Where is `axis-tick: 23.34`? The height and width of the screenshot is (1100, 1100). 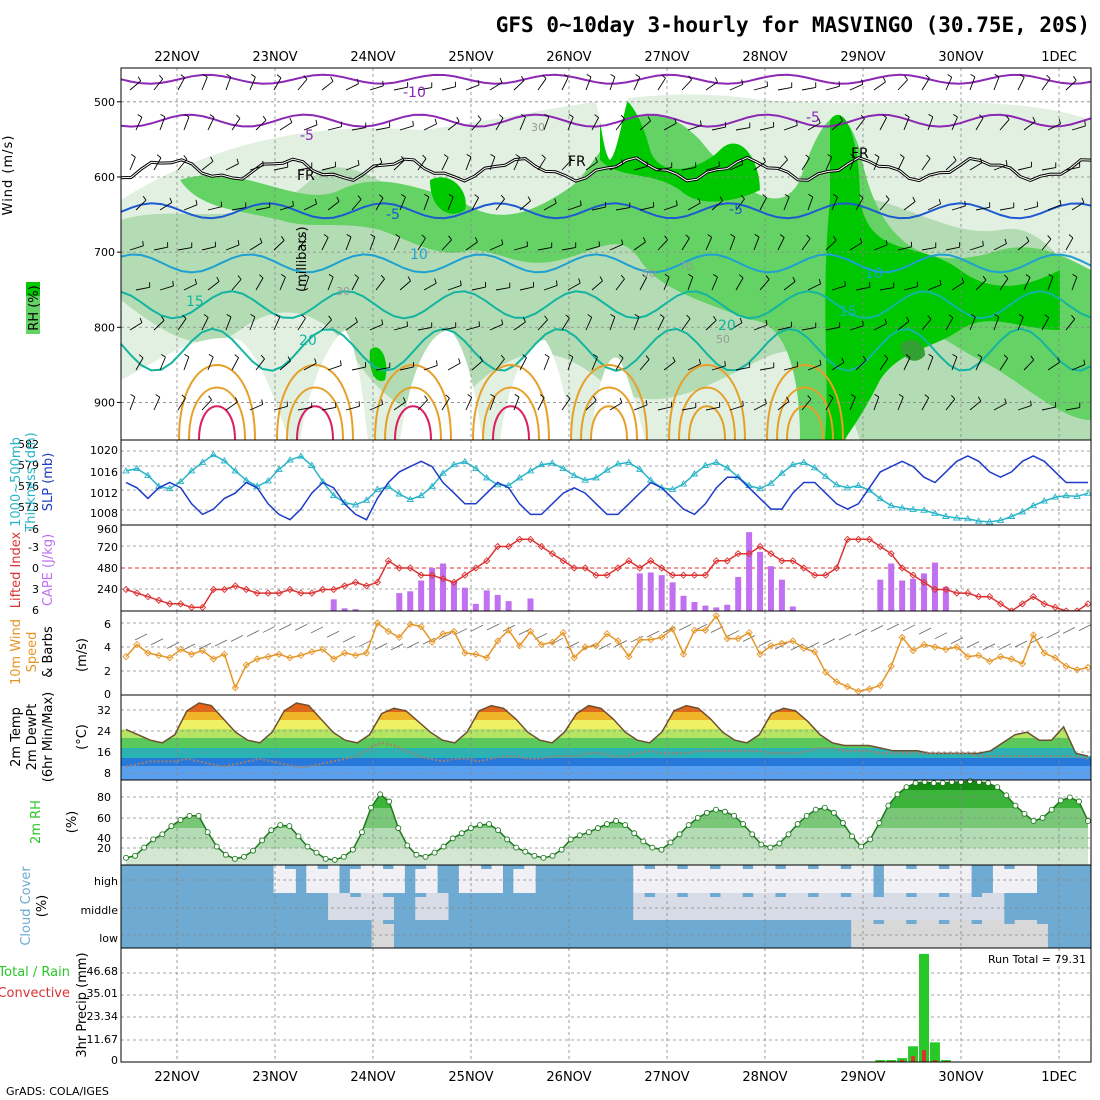 axis-tick: 23.34 is located at coordinates (103, 1016).